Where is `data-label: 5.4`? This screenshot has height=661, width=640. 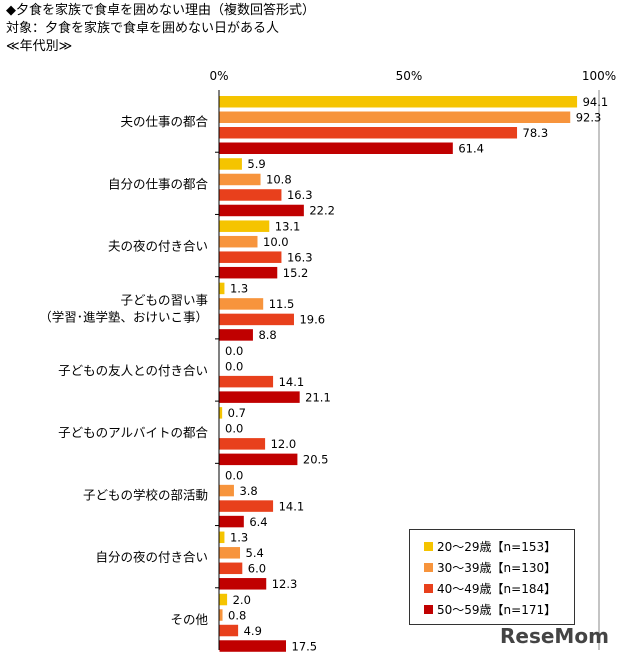
data-label: 5.4 is located at coordinates (255, 553).